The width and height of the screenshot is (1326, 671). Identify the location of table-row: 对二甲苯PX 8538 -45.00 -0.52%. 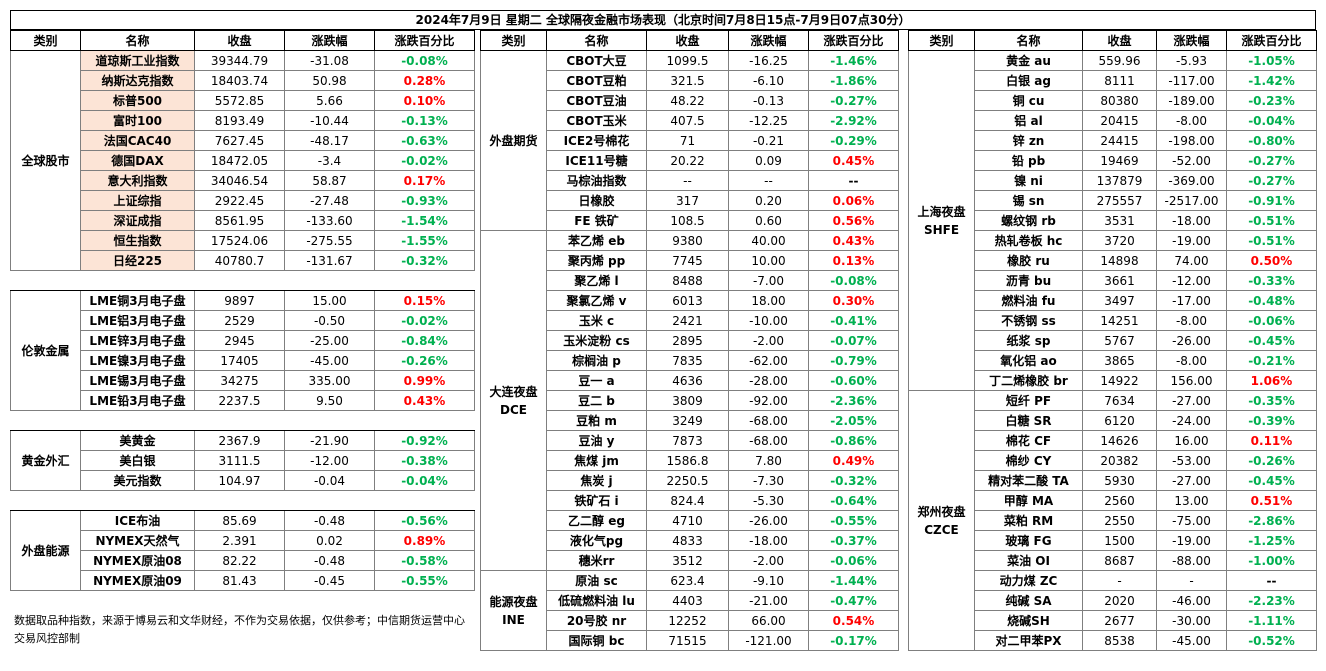
(1113, 640).